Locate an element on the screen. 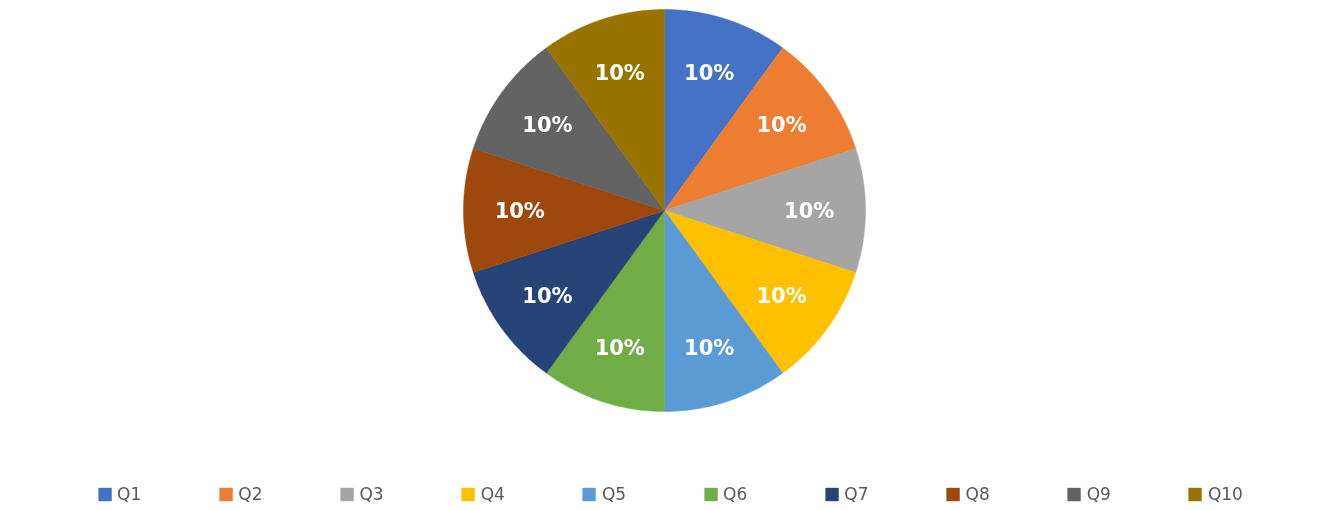 This screenshot has height=510, width=1339. legend-label: Q6 is located at coordinates (735, 494).